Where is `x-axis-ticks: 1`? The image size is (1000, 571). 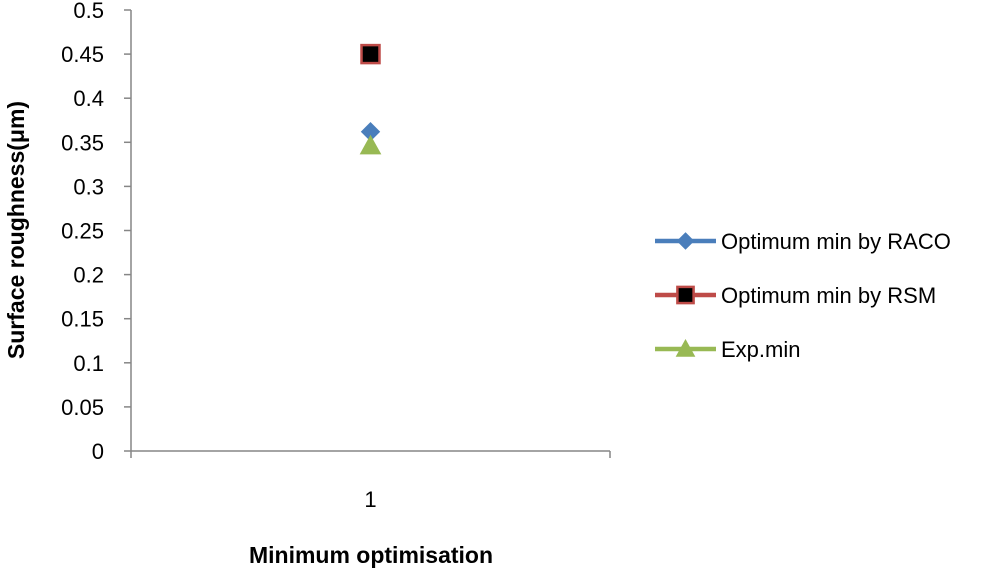
x-axis-ticks: 1 is located at coordinates (370, 481).